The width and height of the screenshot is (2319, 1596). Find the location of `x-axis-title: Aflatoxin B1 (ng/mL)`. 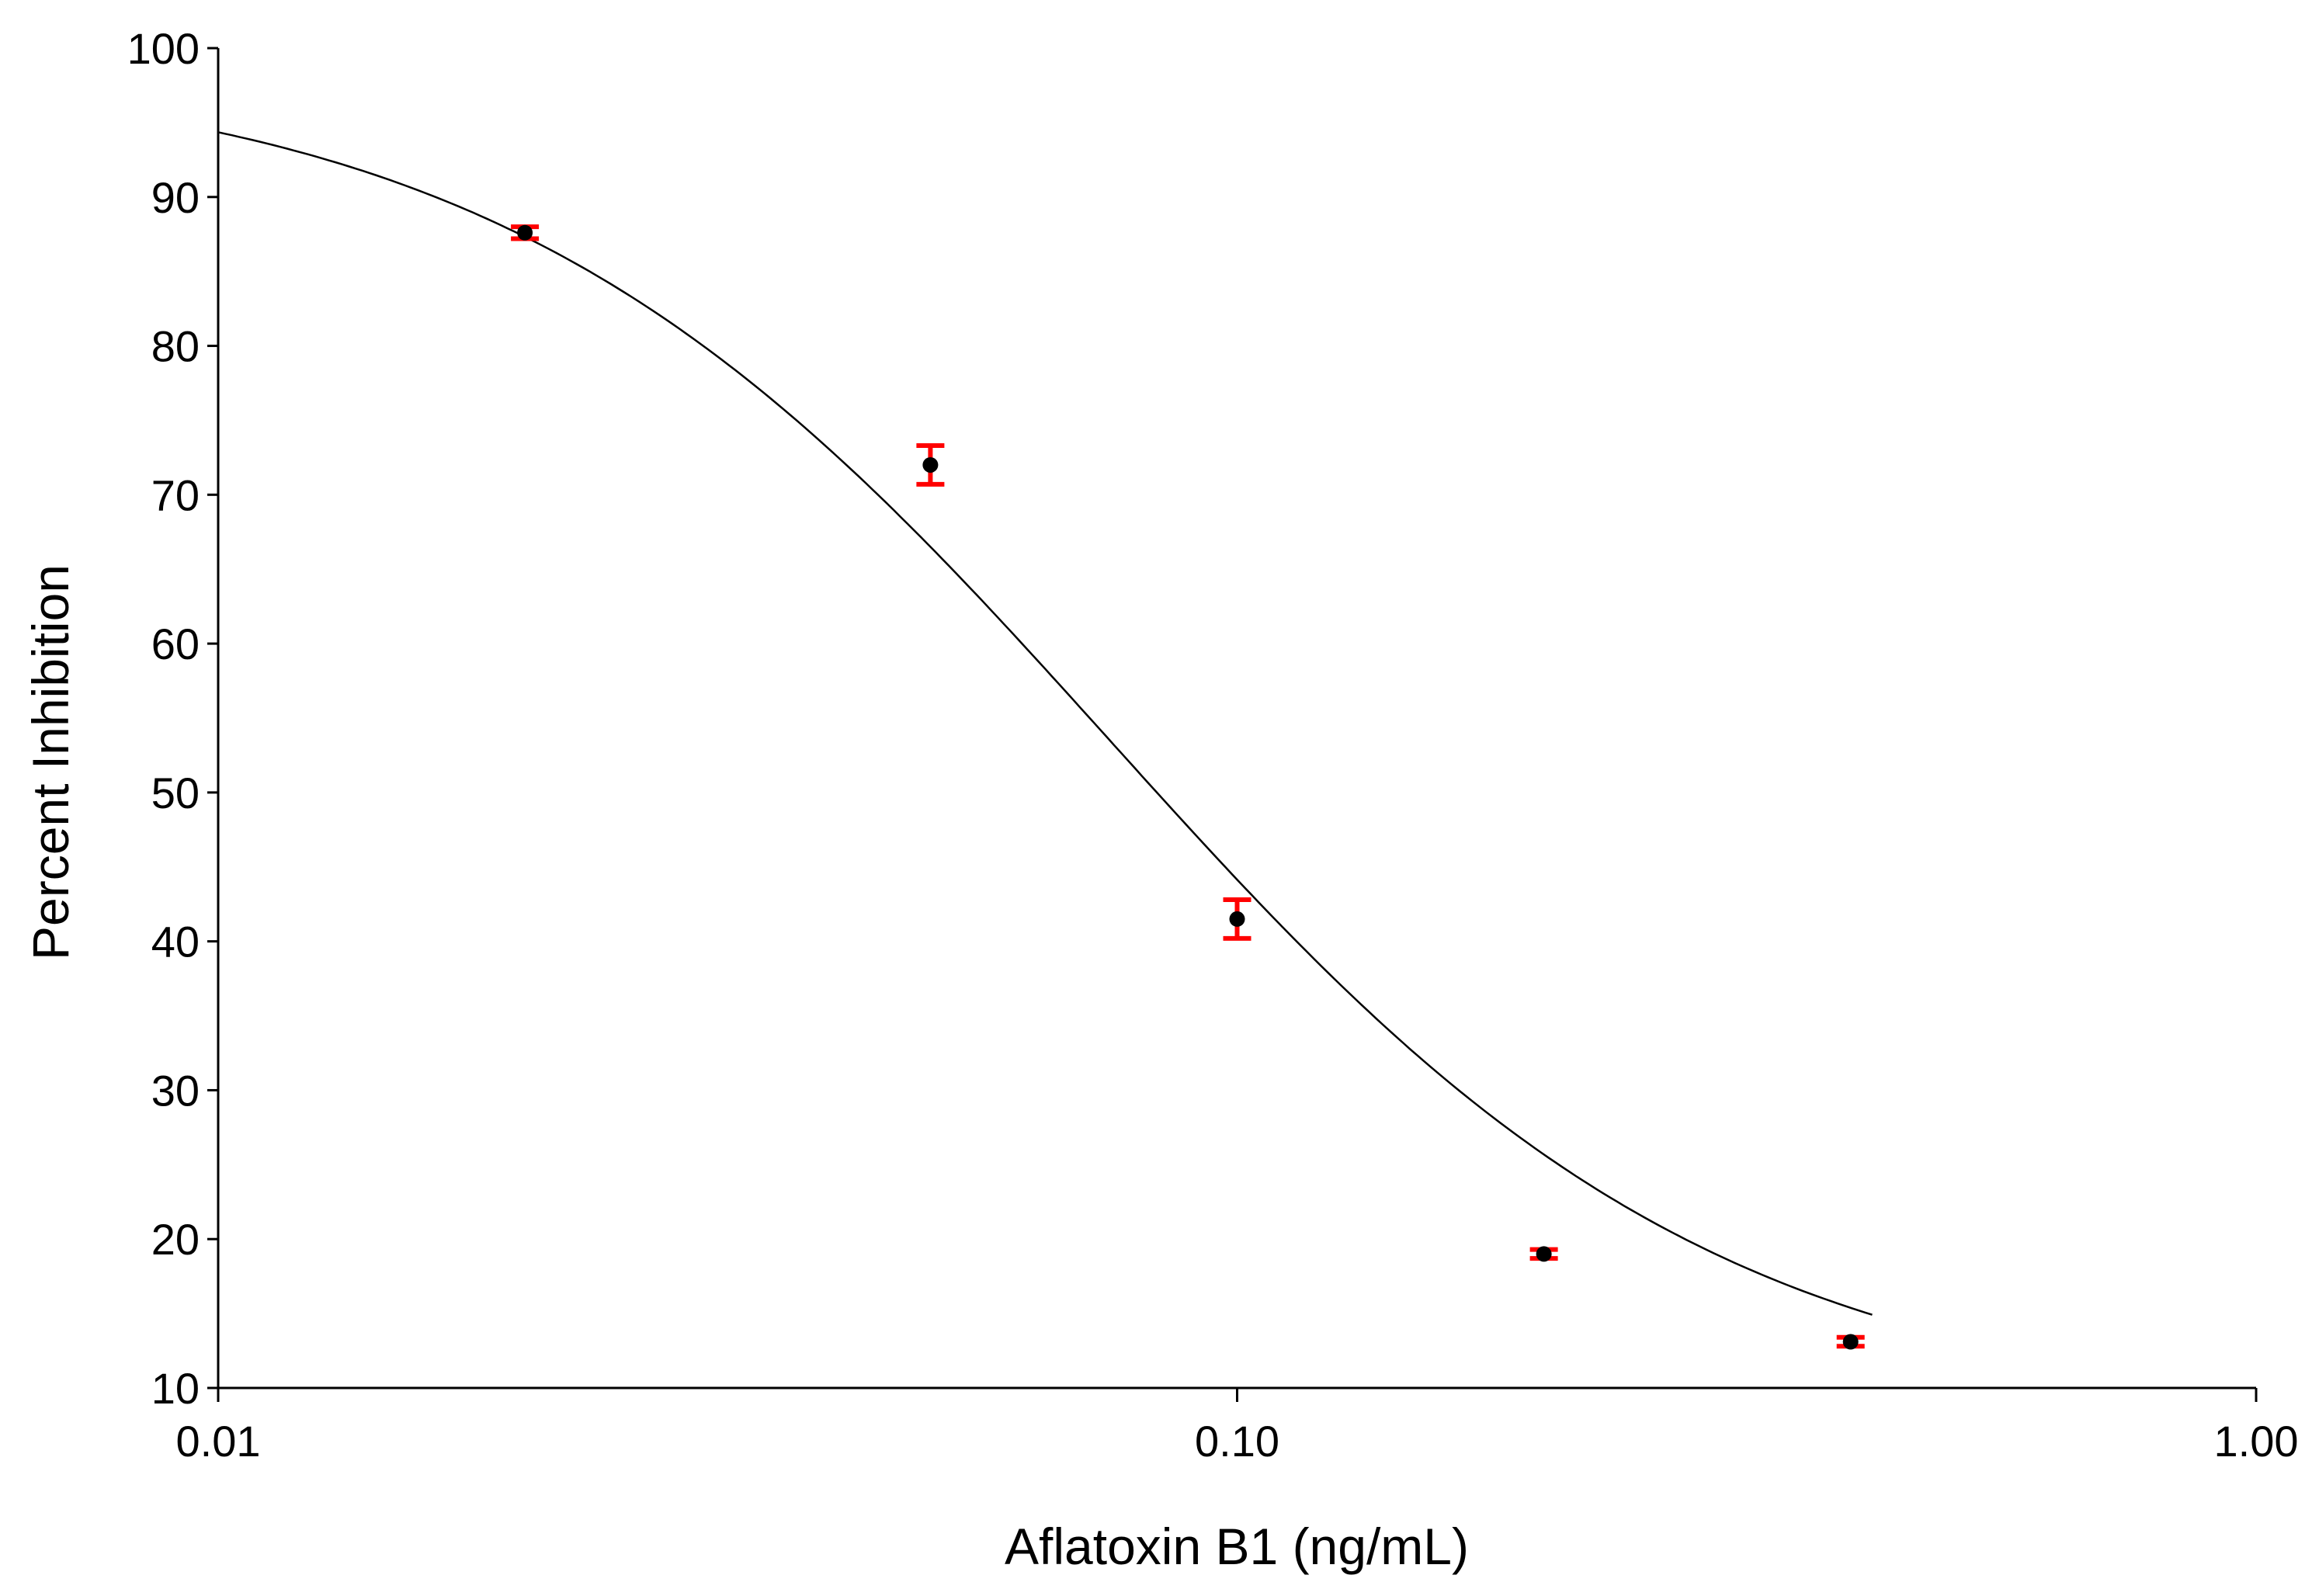

x-axis-title: Aflatoxin B1 (ng/mL) is located at coordinates (1237, 1546).